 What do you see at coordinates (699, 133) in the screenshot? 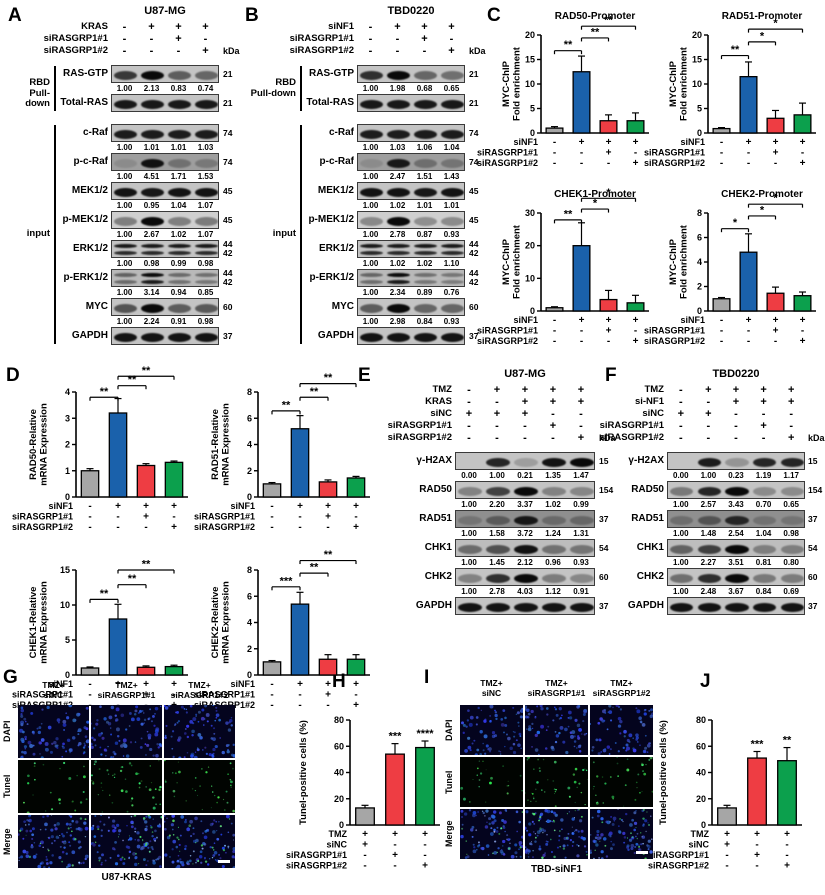
I see `y-tick-label: 0` at bounding box center [699, 133].